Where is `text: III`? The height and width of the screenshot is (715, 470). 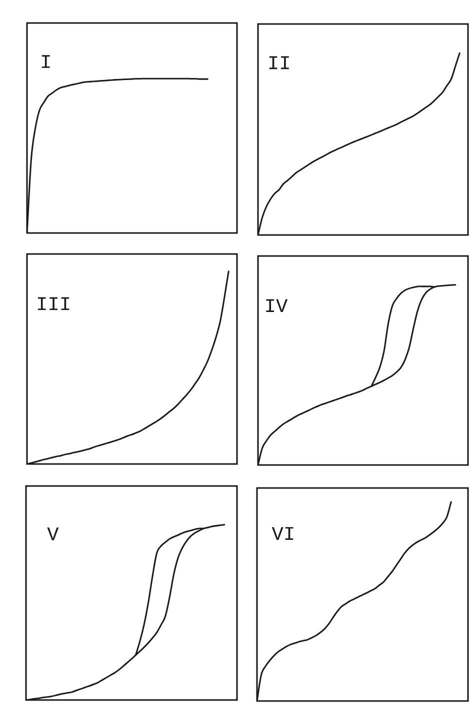
text: III is located at coordinates (54, 303).